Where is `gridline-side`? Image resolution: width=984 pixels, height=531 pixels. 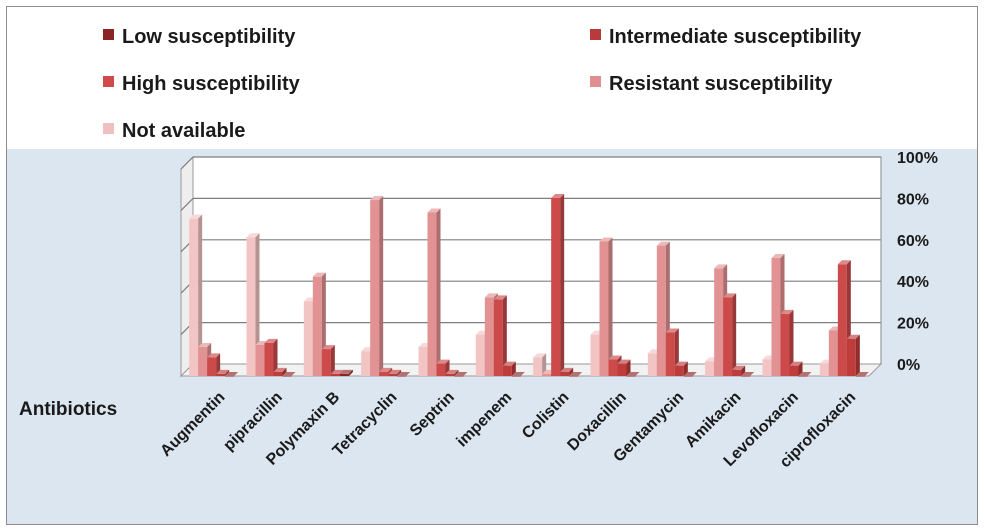 gridline-side is located at coordinates (187, 163).